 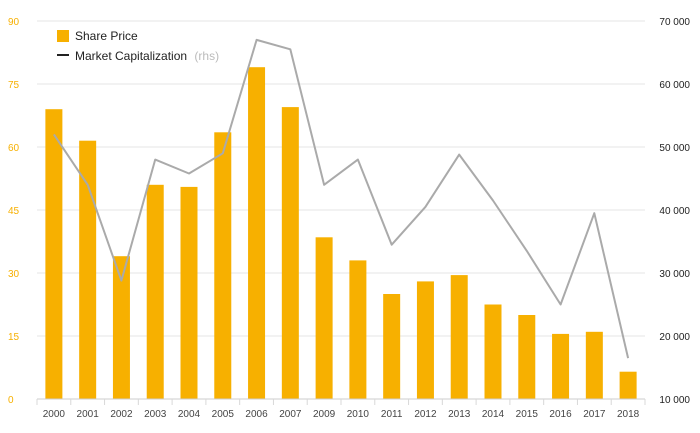 I want to click on x-tick-label: 2010, so click(x=358, y=414).